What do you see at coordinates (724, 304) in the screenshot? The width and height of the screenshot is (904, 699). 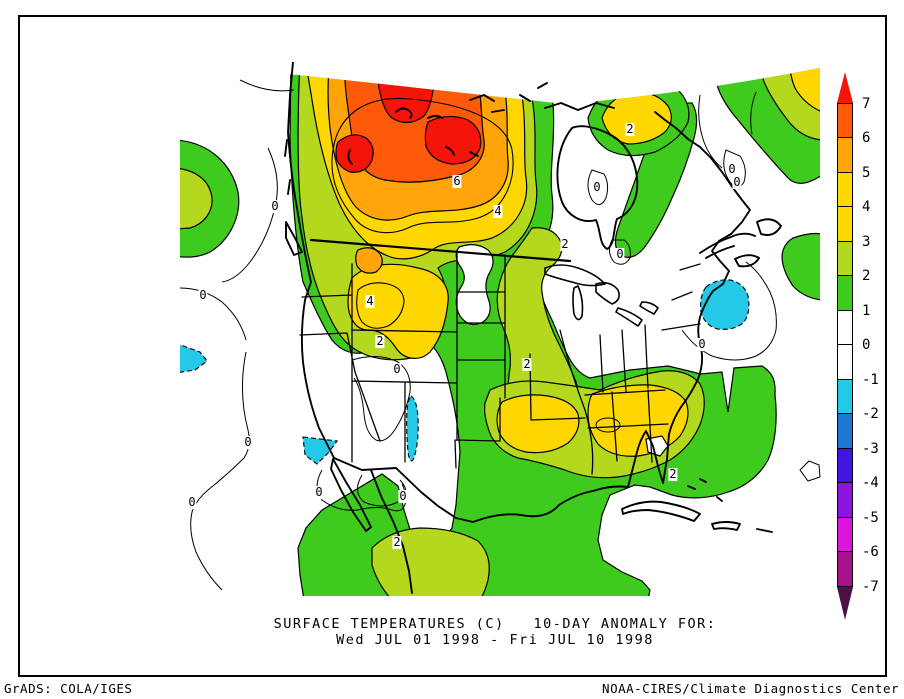 I see `atlantic-cool-spot` at bounding box center [724, 304].